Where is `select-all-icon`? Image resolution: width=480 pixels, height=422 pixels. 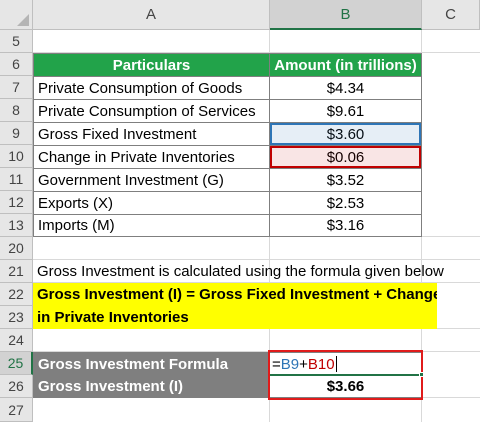 select-all-icon is located at coordinates (23, 20).